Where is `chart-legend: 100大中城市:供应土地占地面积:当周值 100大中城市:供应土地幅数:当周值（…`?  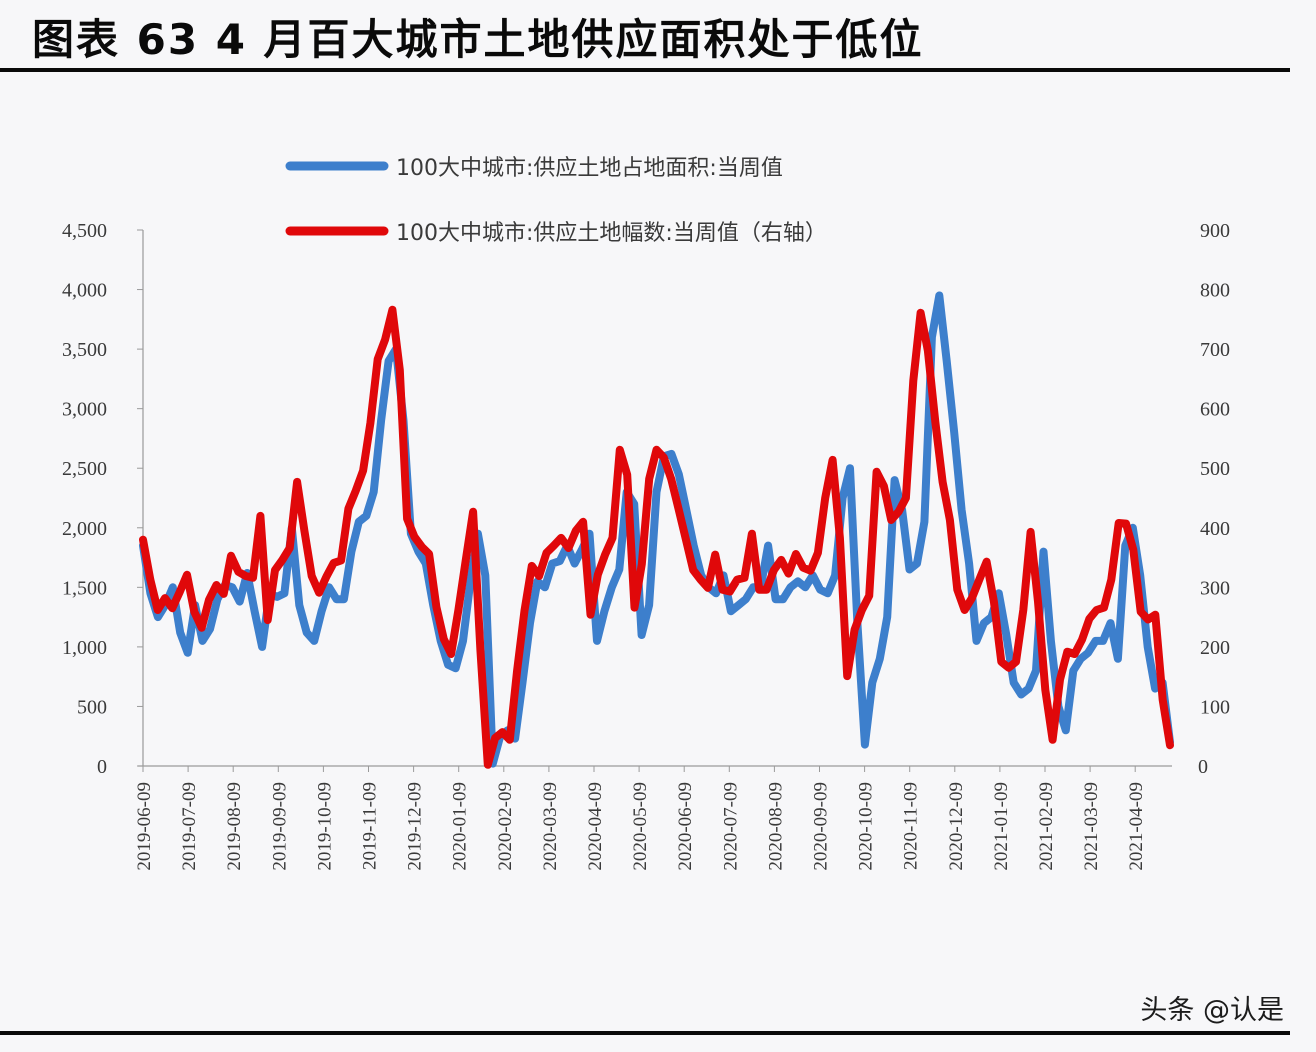
chart-legend: 100大中城市:供应土地占地面积:当周值 100大中城市:供应土地幅数:当周值（… is located at coordinates (556, 201).